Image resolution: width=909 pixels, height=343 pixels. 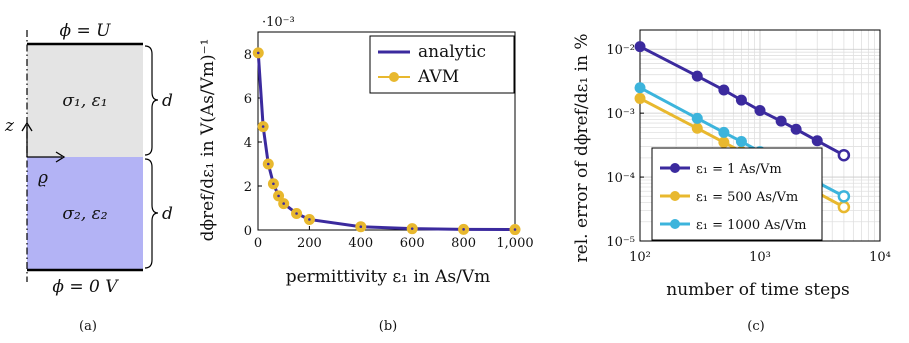 What do you see at coordinates (620, 242) in the screenshot?
I see `y-tick-label: 10⁻⁵` at bounding box center [620, 242].